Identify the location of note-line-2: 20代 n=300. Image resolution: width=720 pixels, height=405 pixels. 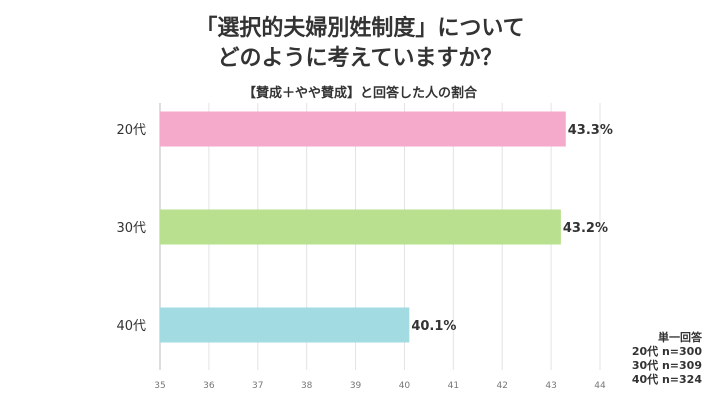
(666, 351).